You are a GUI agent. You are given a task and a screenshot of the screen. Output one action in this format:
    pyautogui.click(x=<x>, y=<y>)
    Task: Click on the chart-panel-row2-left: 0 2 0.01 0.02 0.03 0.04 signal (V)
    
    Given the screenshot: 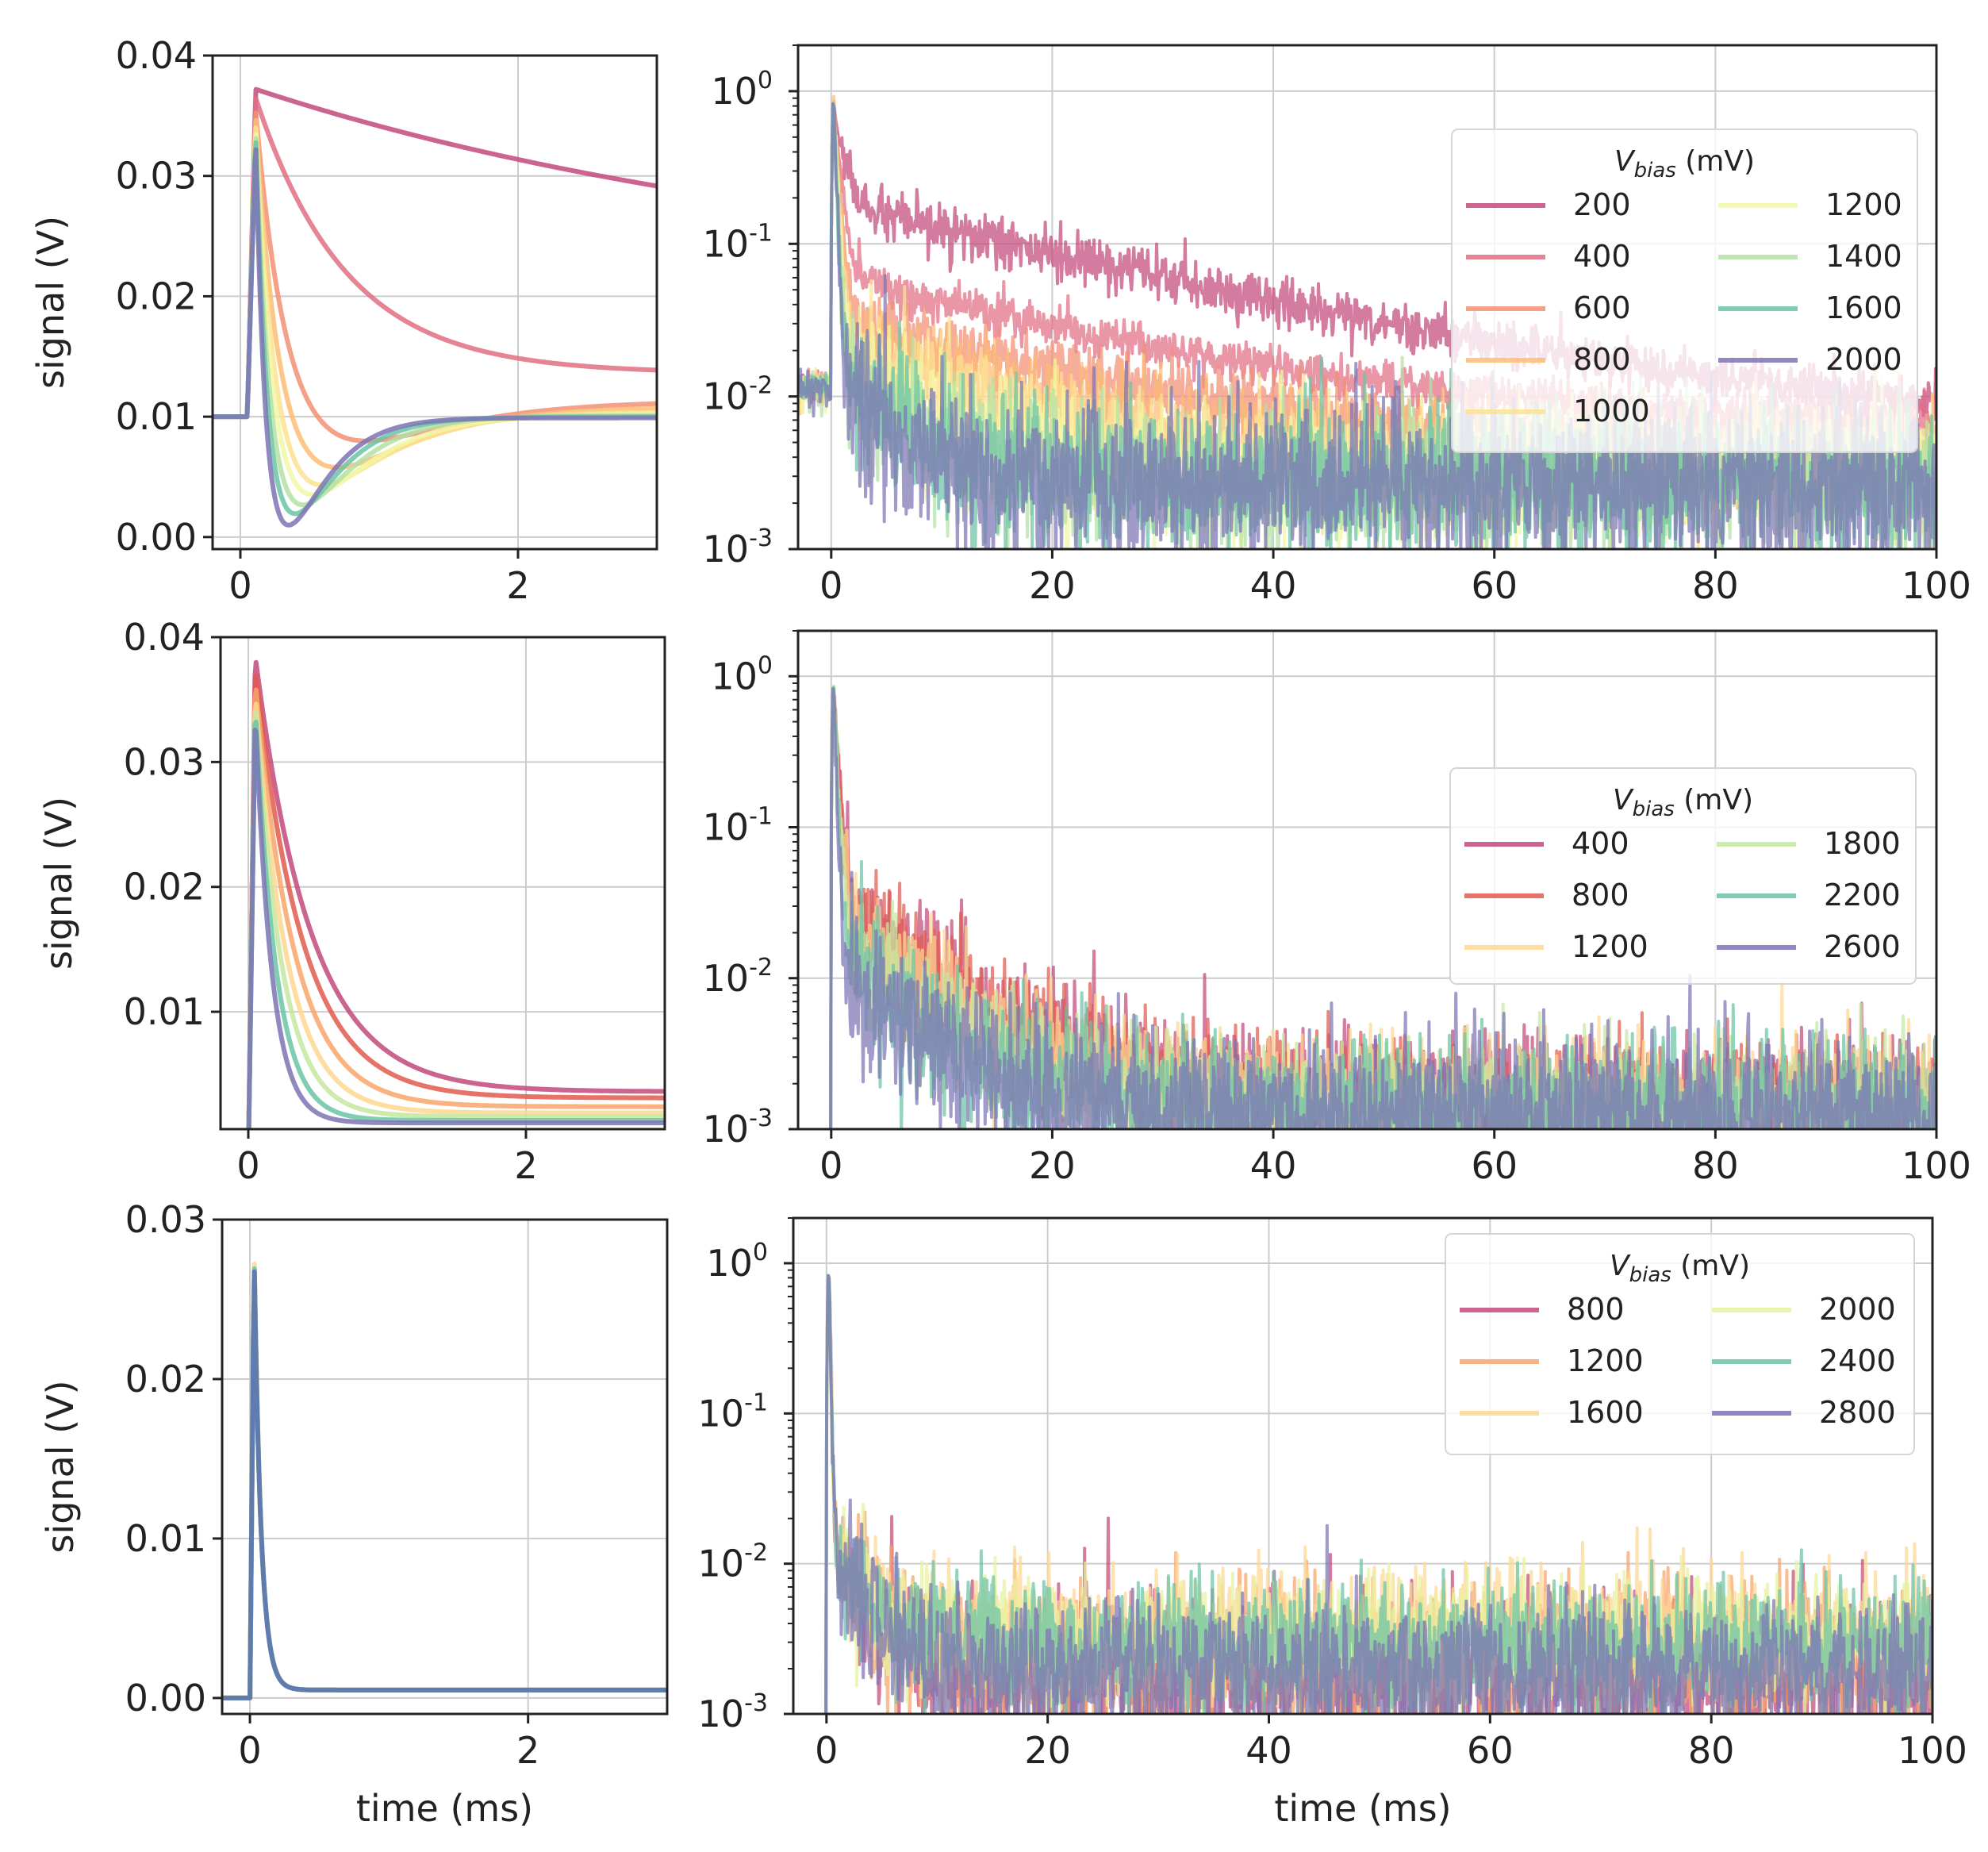 What is the action you would take?
    pyautogui.click(x=352, y=901)
    